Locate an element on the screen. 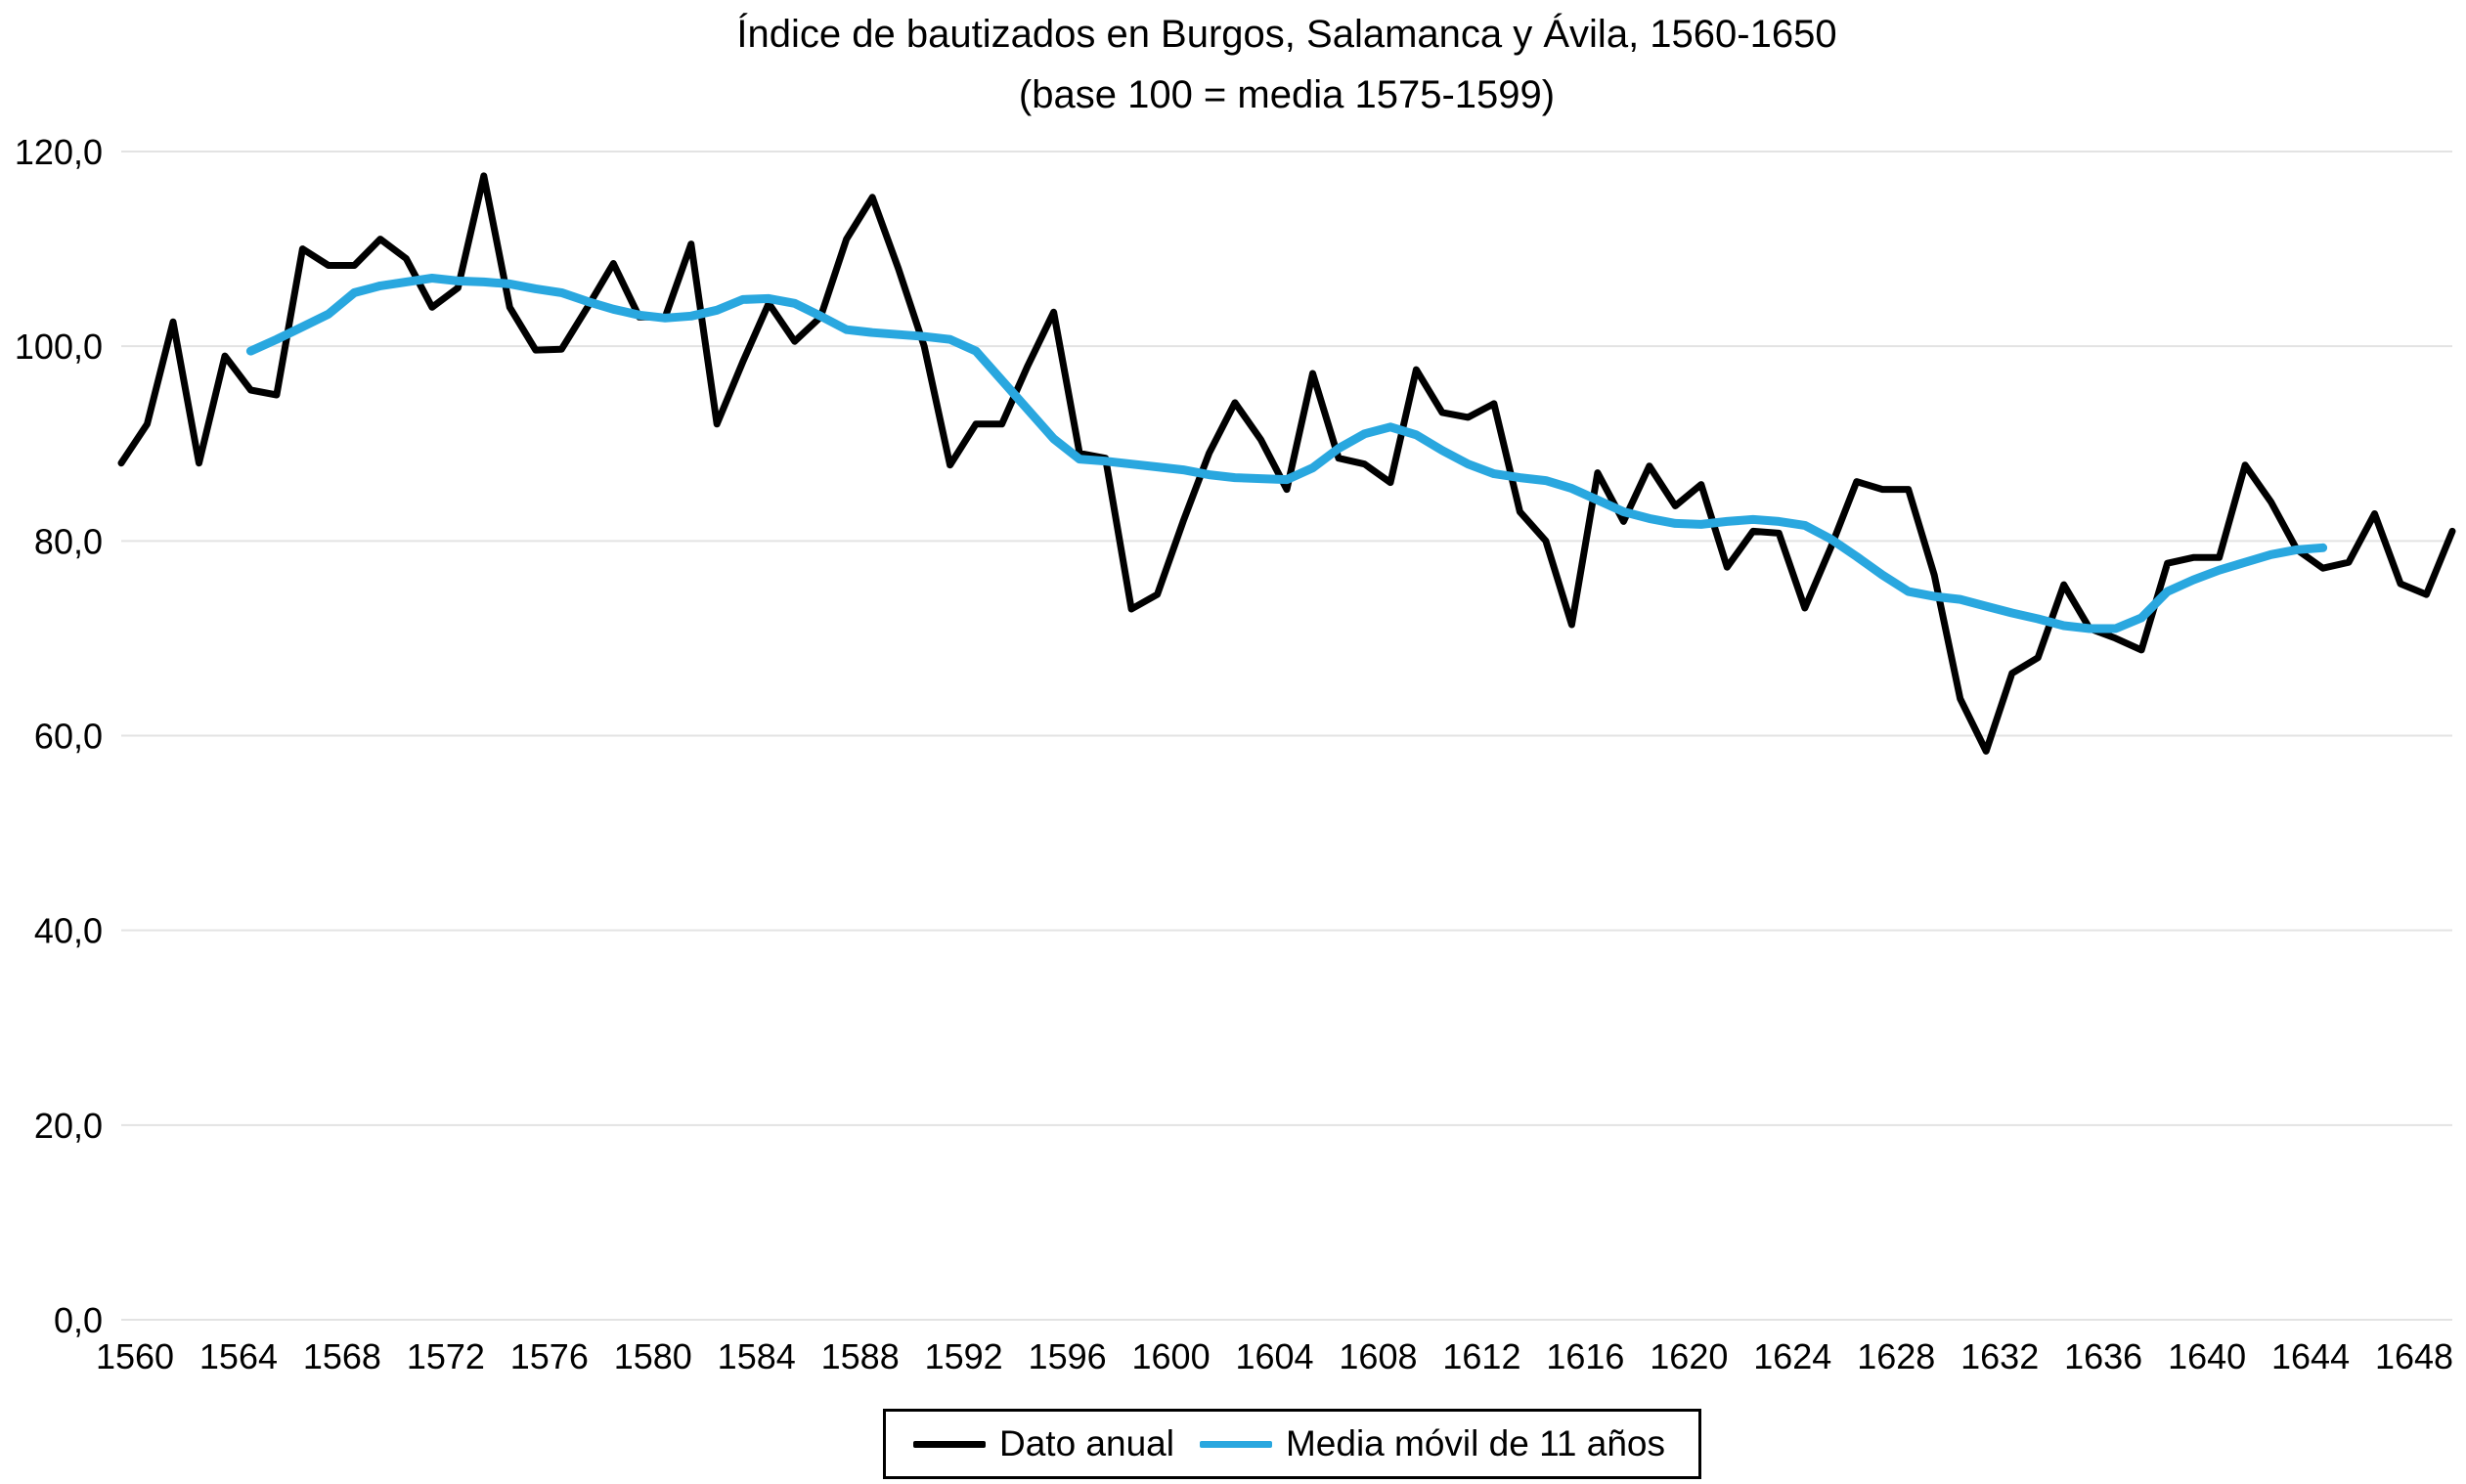  y-tick-label: 40,0 is located at coordinates (68, 931).